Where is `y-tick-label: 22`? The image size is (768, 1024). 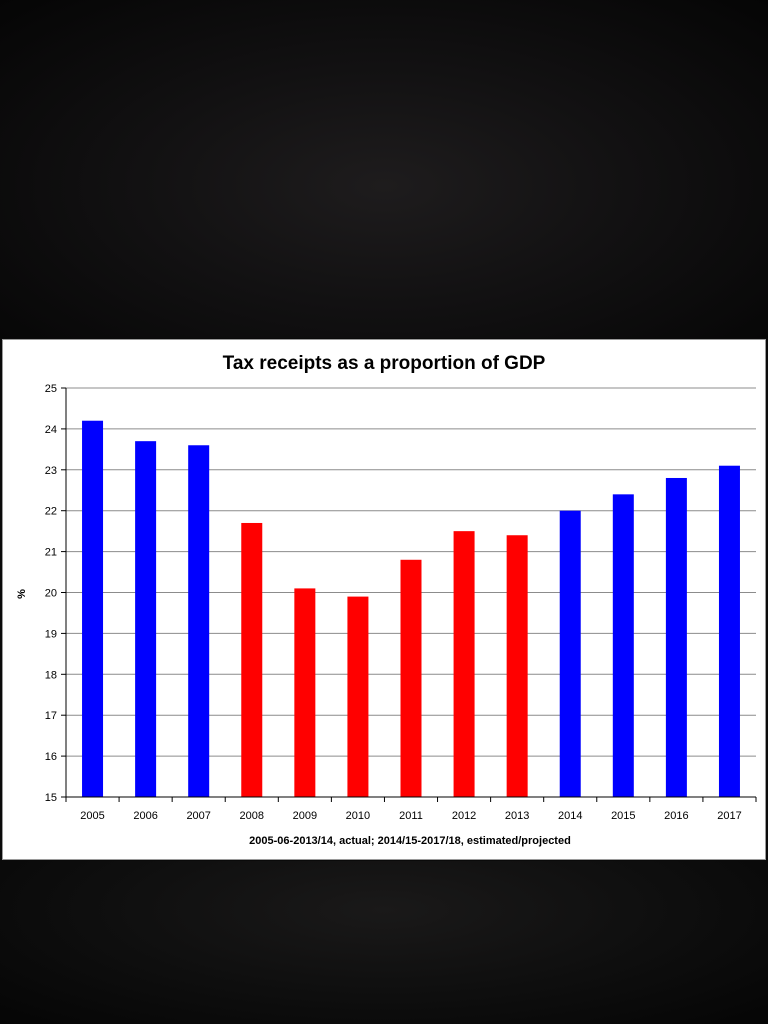
y-tick-label: 22 is located at coordinates (51, 512).